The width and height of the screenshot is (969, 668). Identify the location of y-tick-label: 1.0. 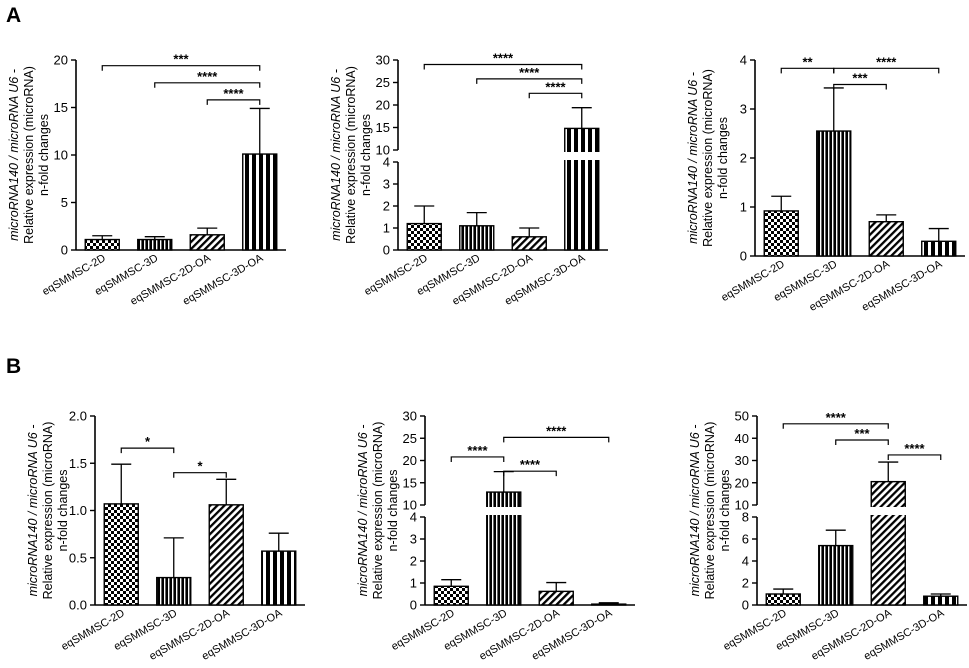
(78, 510).